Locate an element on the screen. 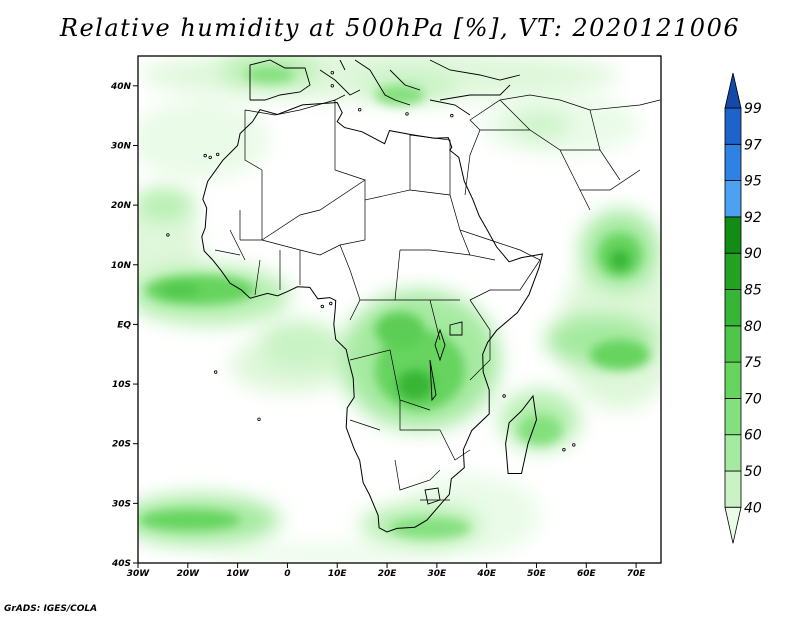 The image size is (800, 618). longitude-ticks: 30W 20W 10W 0 10E 20E 30E 40E 50E 60E 70E is located at coordinates (387, 571).